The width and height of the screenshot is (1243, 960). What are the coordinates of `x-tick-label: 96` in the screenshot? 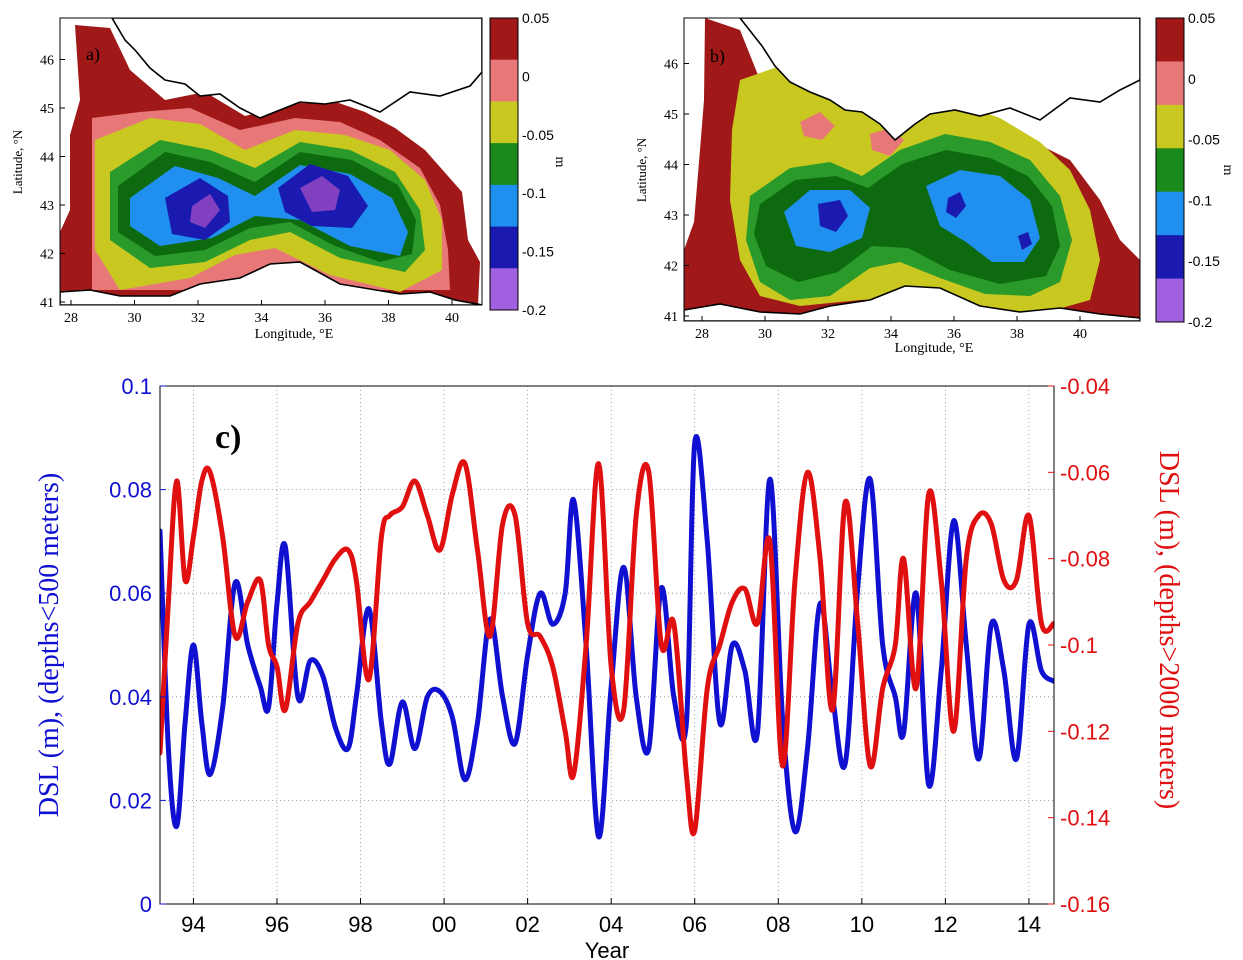 It's located at (277, 924).